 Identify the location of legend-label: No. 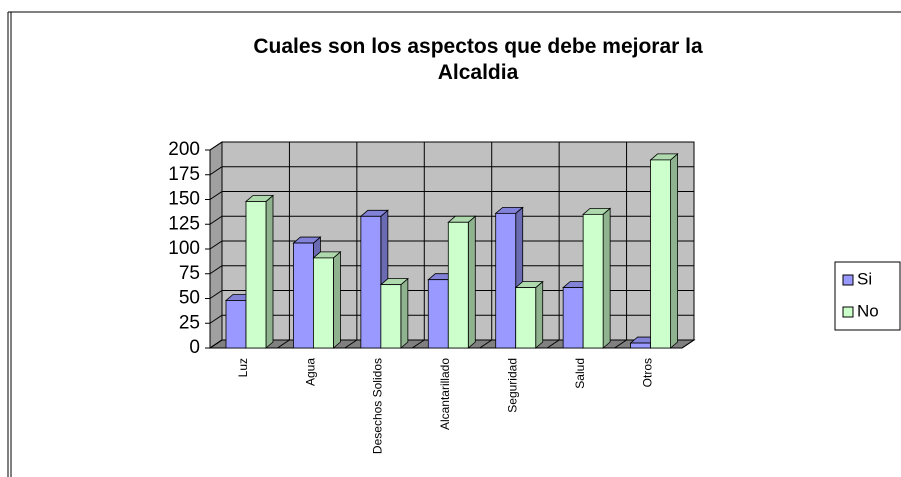
(868, 310).